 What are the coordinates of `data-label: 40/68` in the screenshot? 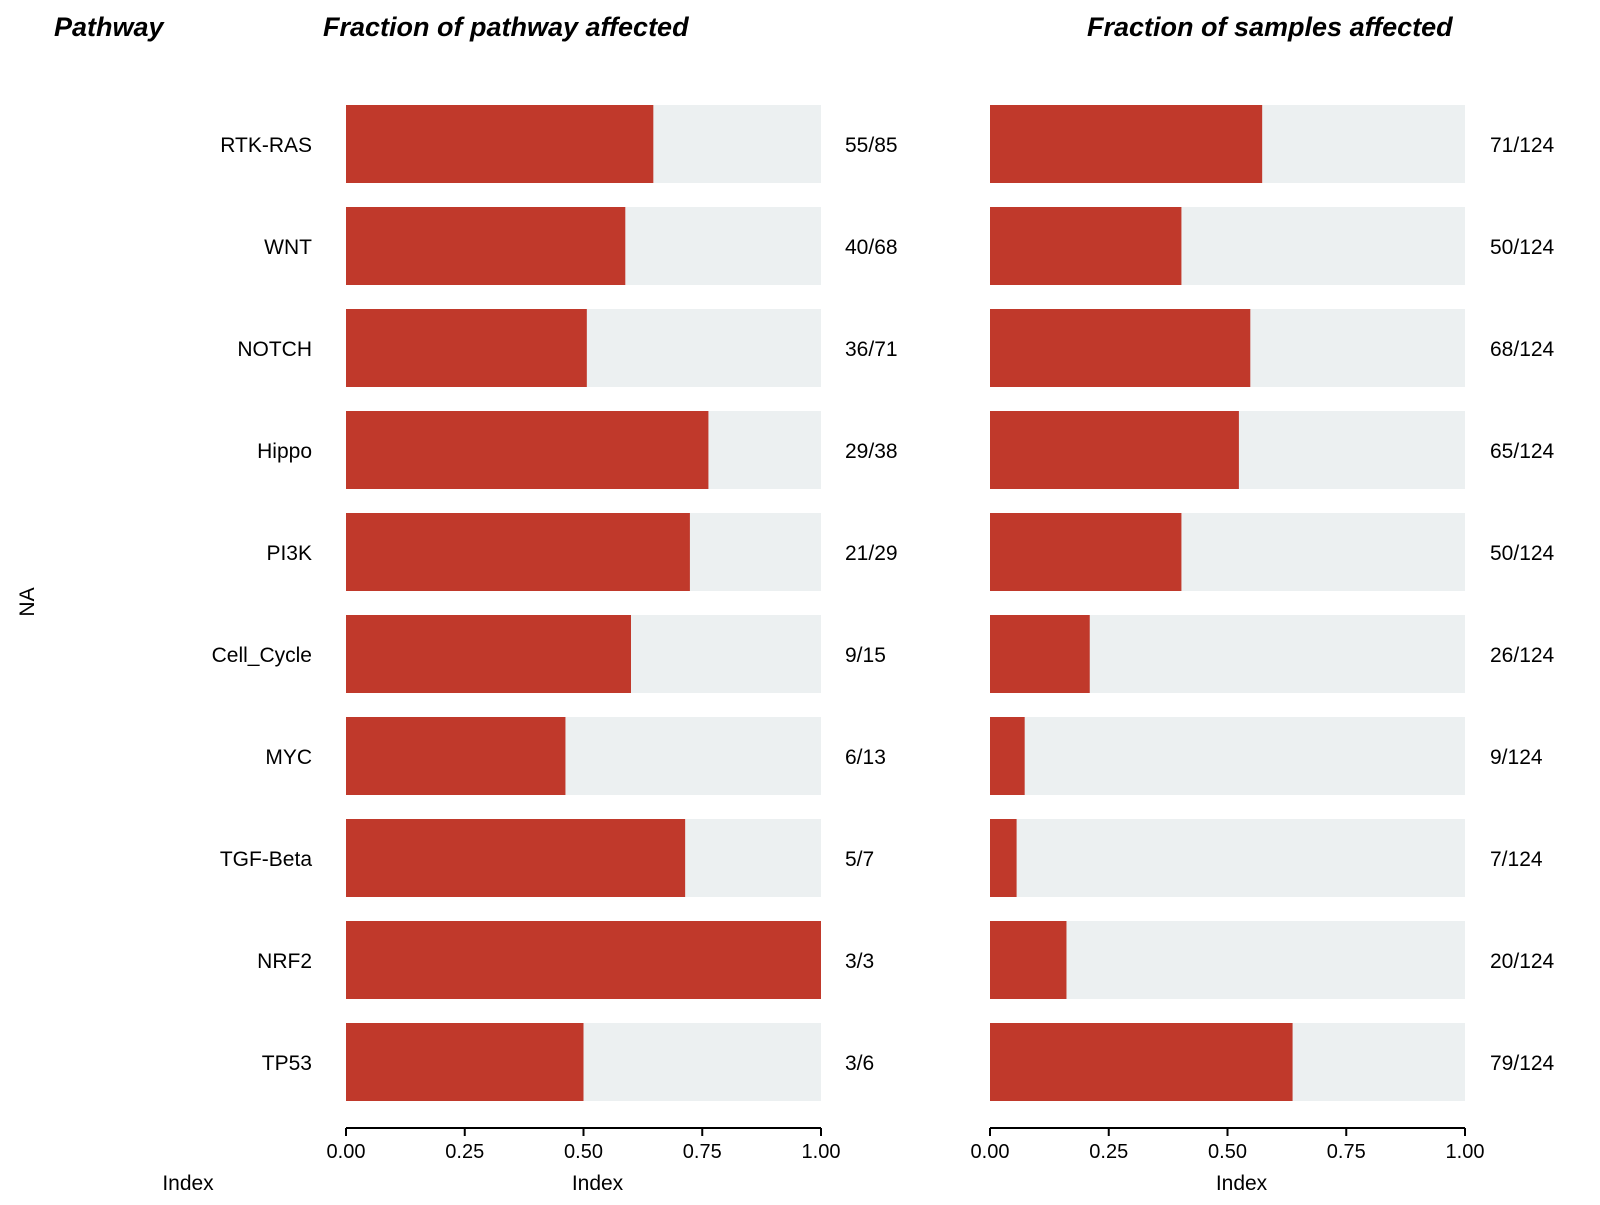 It's located at (871, 247).